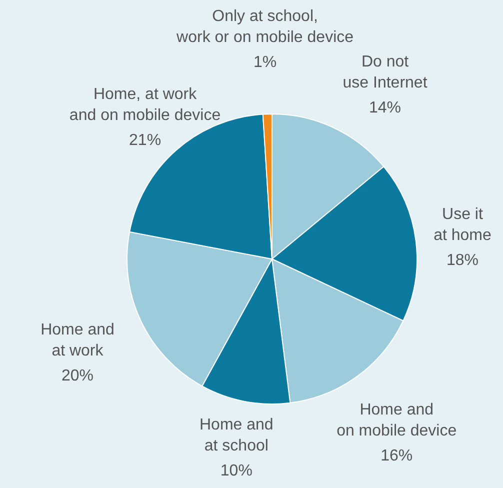 The image size is (503, 488). Describe the element at coordinates (145, 105) in the screenshot. I see `slice-label: Home, at work and on mobile device` at that location.